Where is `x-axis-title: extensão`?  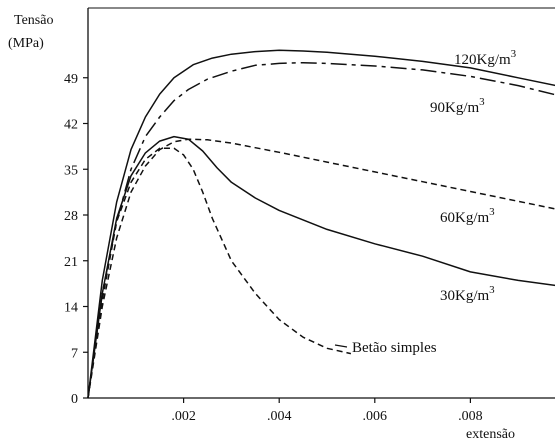 x-axis-title: extensão is located at coordinates (490, 434).